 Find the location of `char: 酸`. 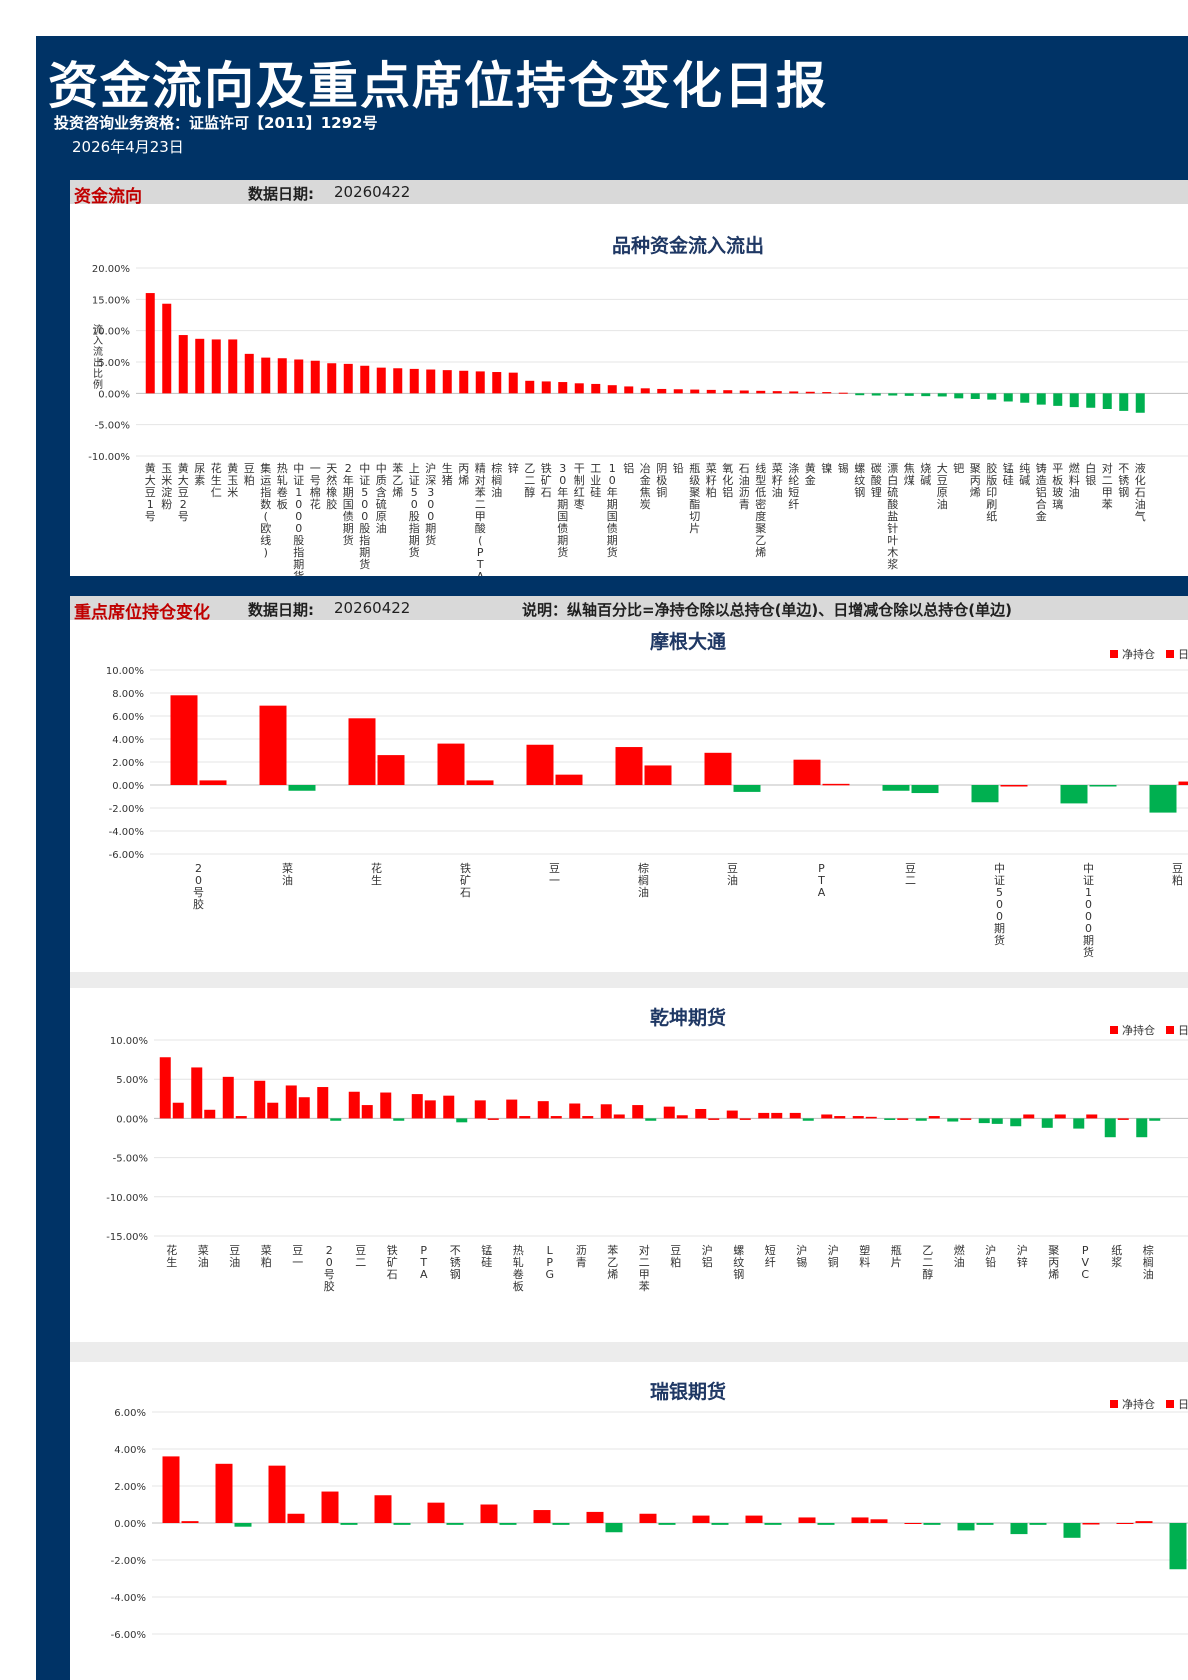

char: 酸 is located at coordinates (892, 504).